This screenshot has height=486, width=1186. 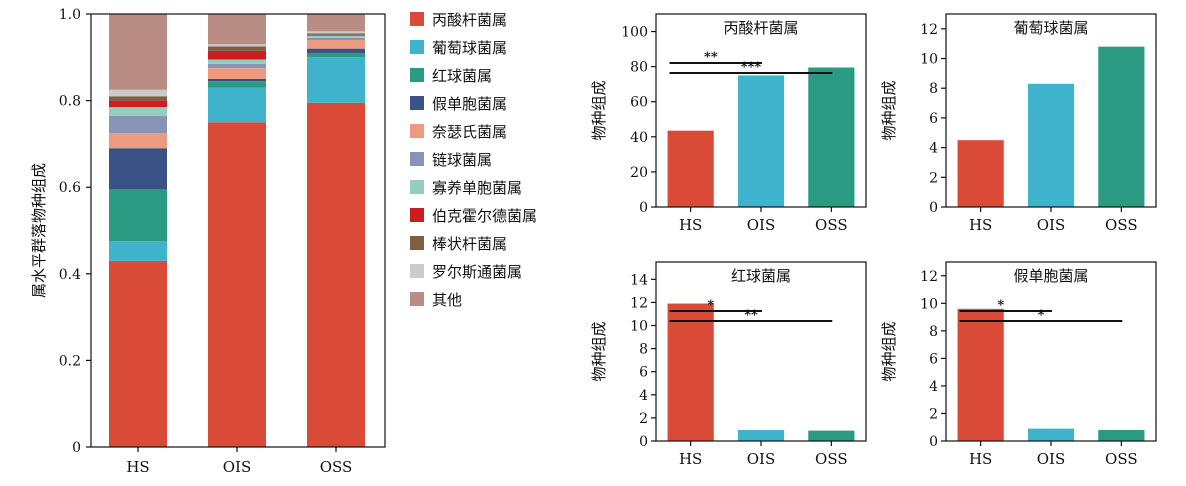 I want to click on legend-label: 寡养单胞菌属, so click(x=477, y=188).